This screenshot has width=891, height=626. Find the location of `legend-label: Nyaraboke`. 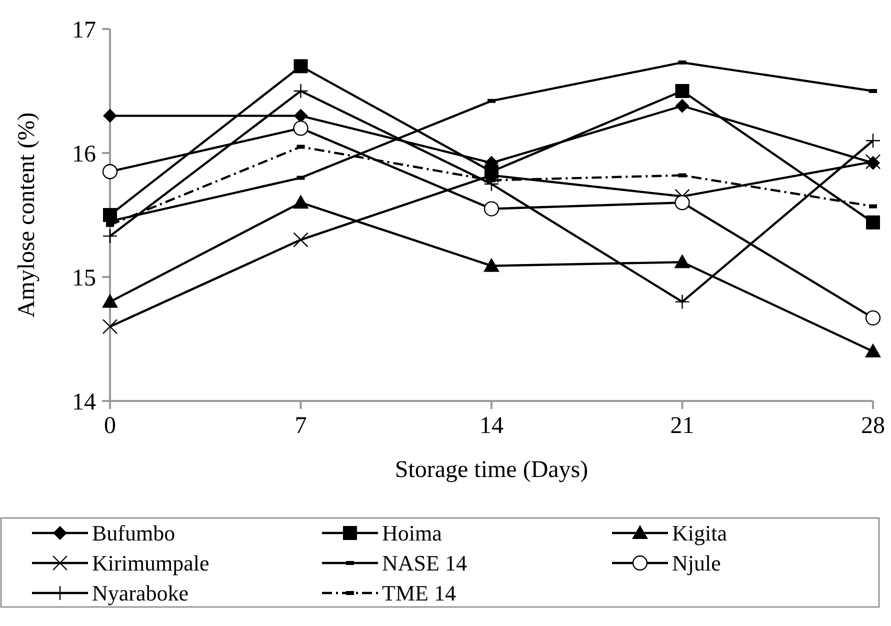

legend-label: Nyaraboke is located at coordinates (140, 593).